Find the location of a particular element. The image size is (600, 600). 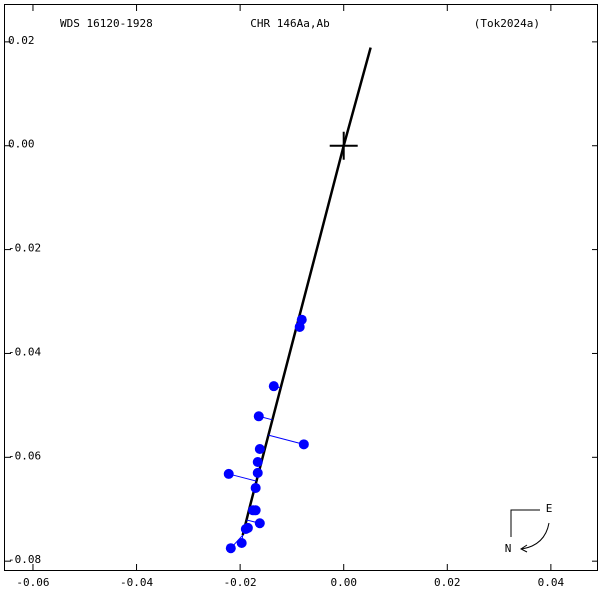

compass-axes is located at coordinates (525, 523).